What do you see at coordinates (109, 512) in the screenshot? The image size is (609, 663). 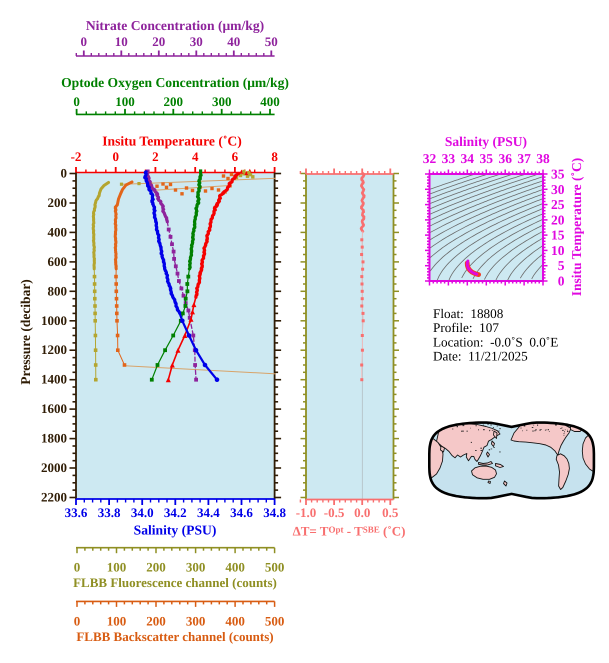 I see `svg-text: 33.8` at bounding box center [109, 512].